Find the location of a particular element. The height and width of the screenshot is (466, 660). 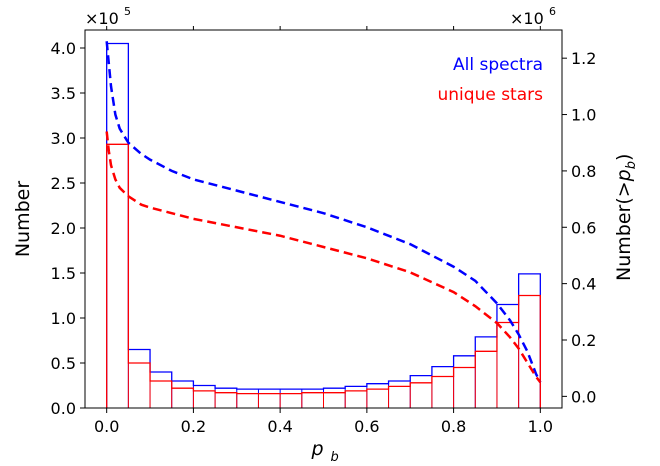

left-tick-label-4: 2.0 is located at coordinates (63, 228).